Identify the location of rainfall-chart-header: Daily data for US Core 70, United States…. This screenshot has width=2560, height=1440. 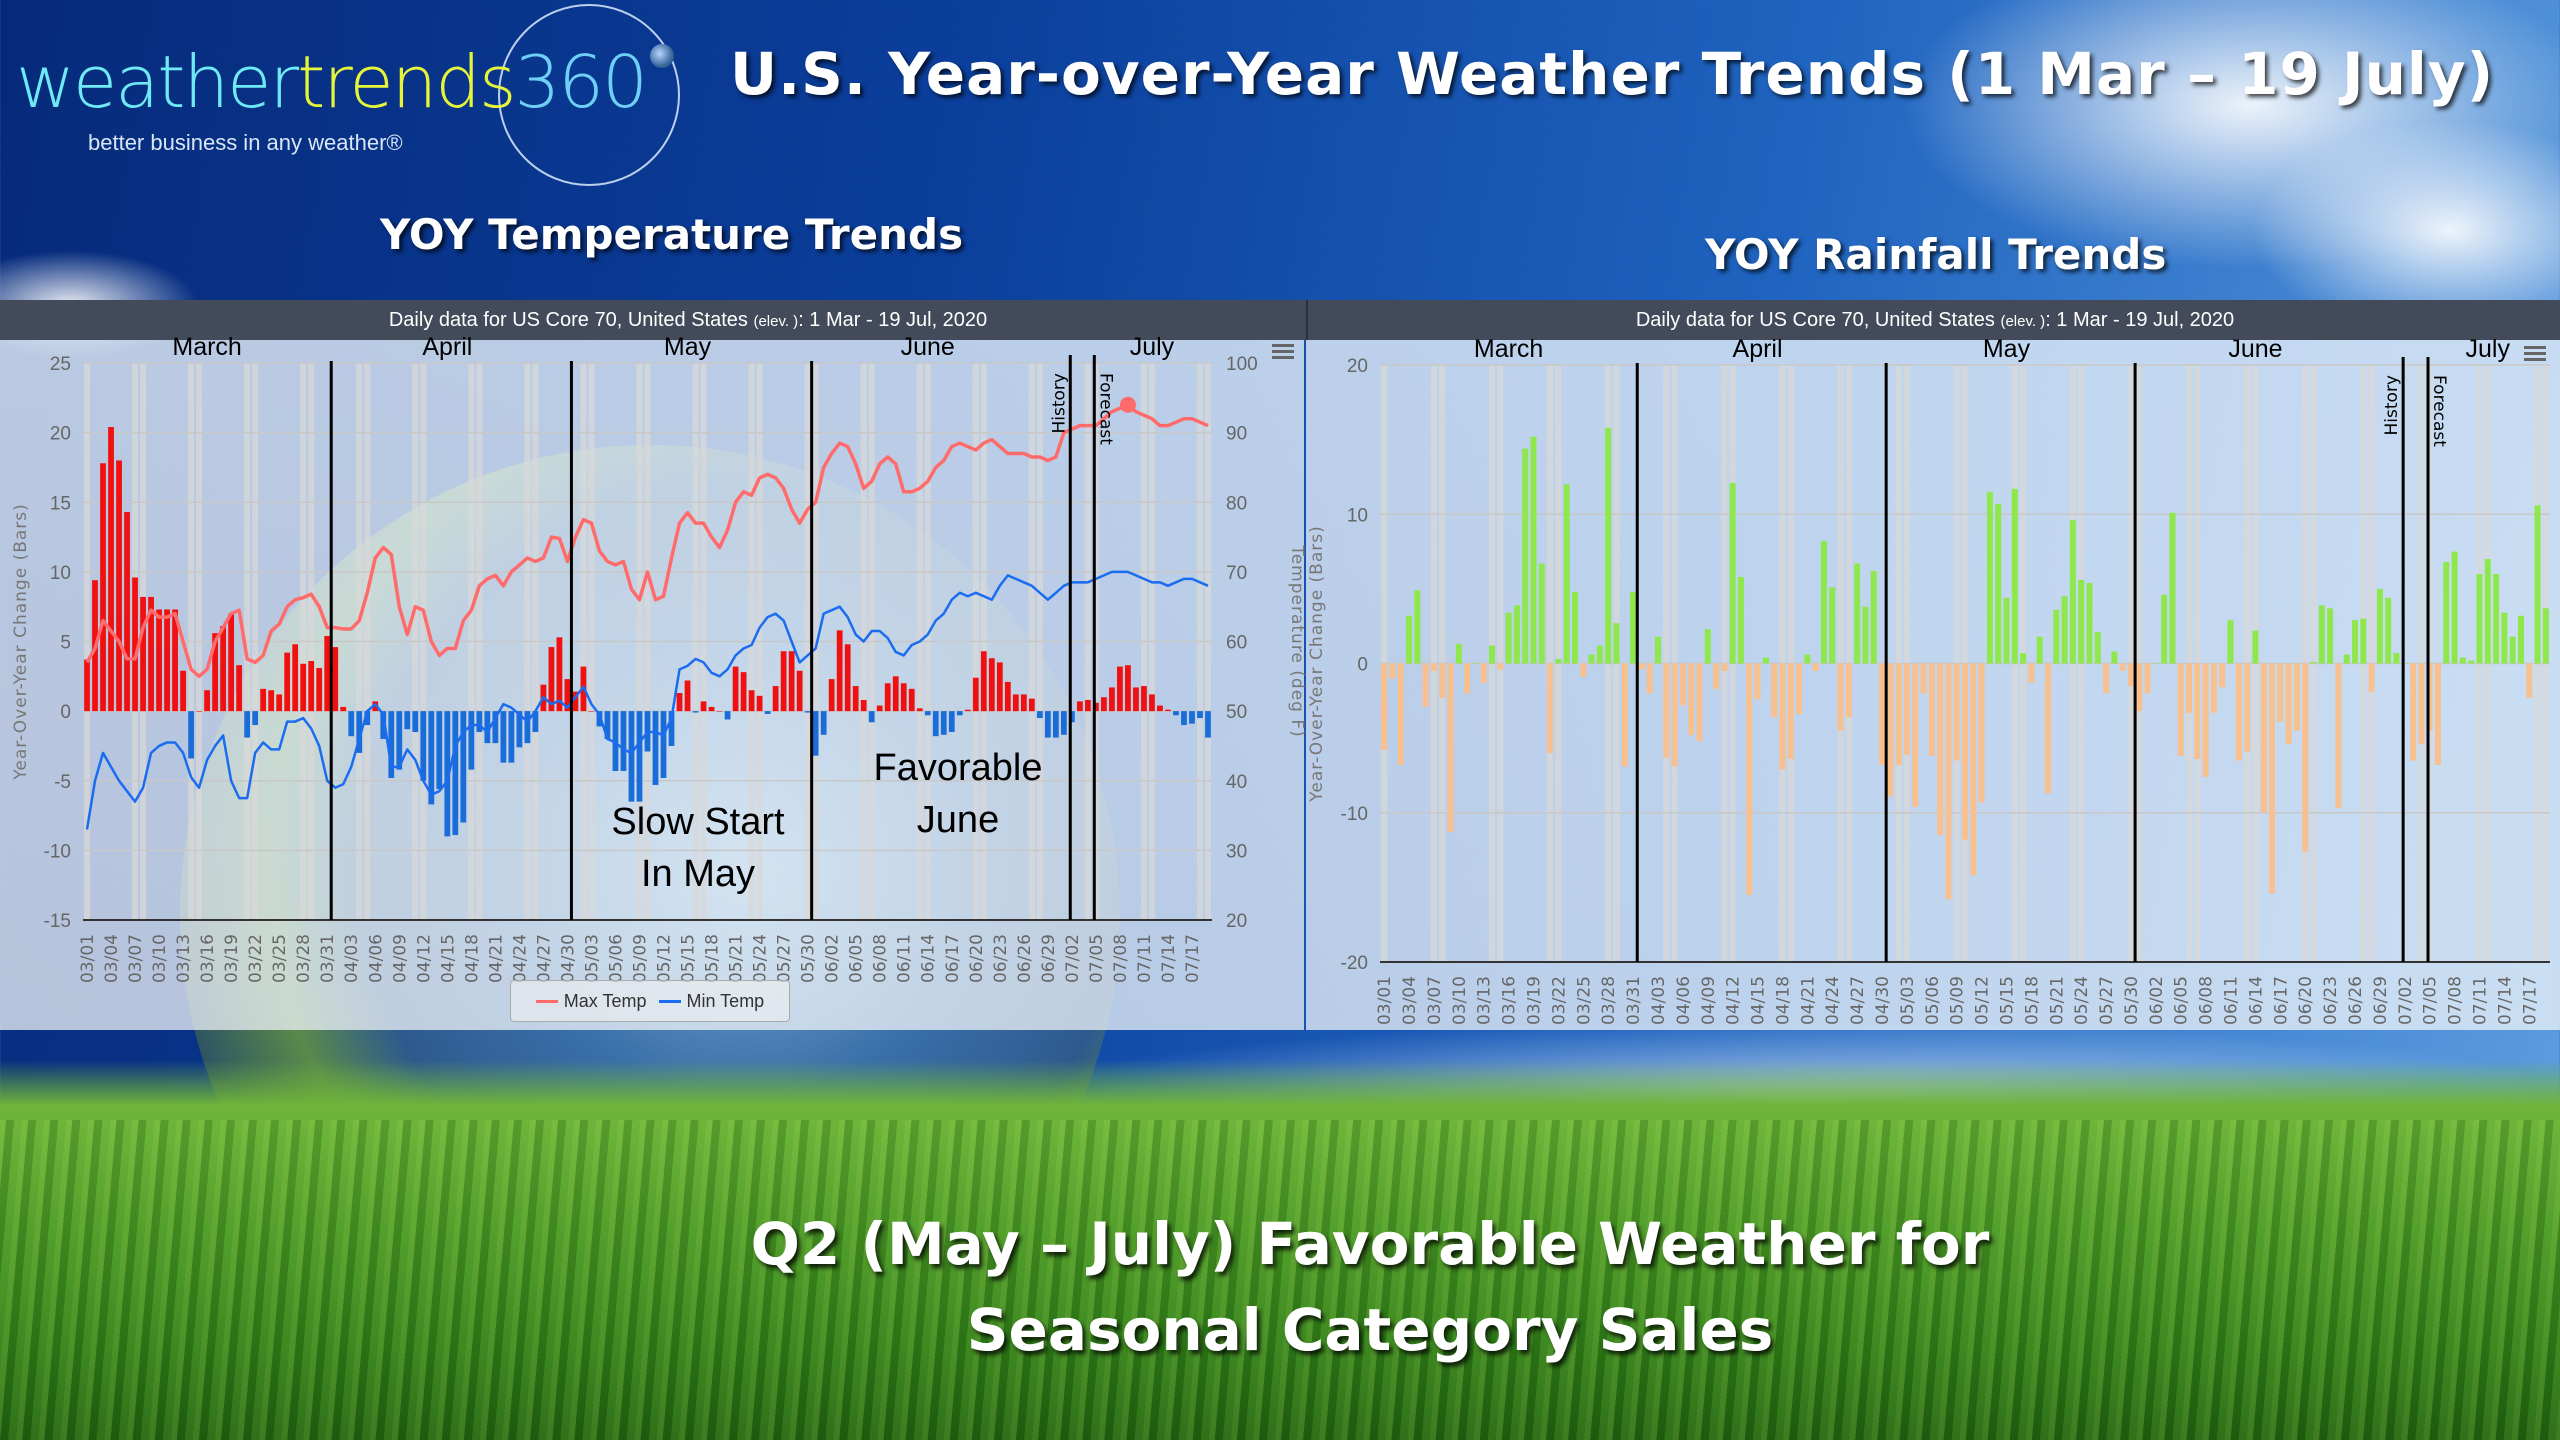
(1933, 320).